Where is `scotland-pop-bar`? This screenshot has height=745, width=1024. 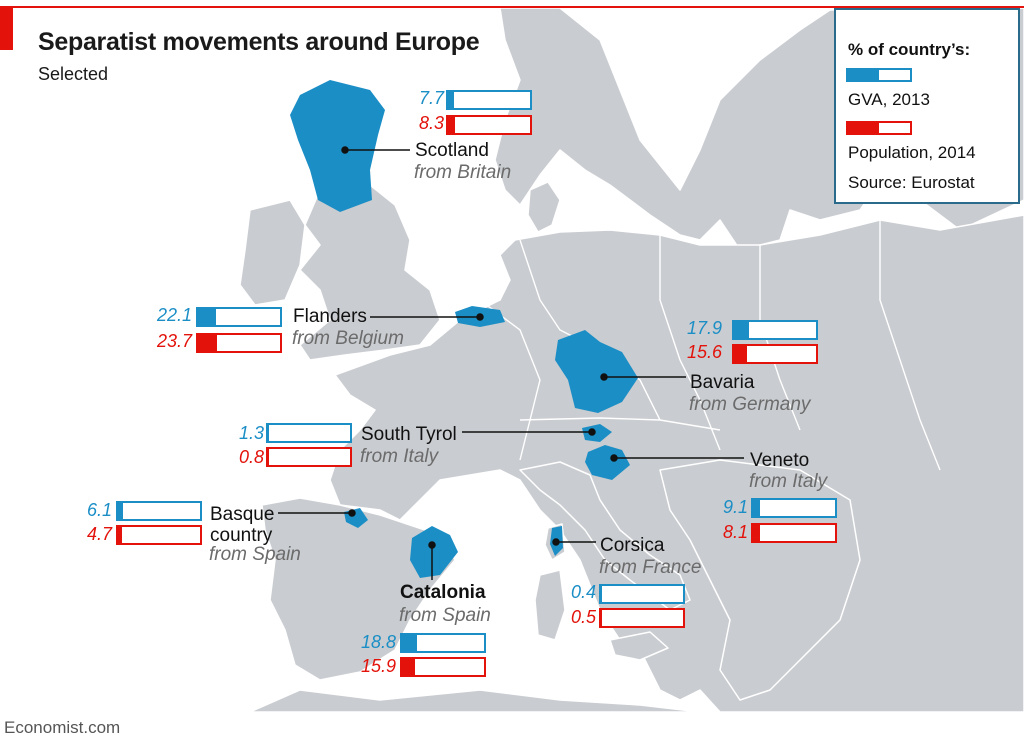 scotland-pop-bar is located at coordinates (489, 125).